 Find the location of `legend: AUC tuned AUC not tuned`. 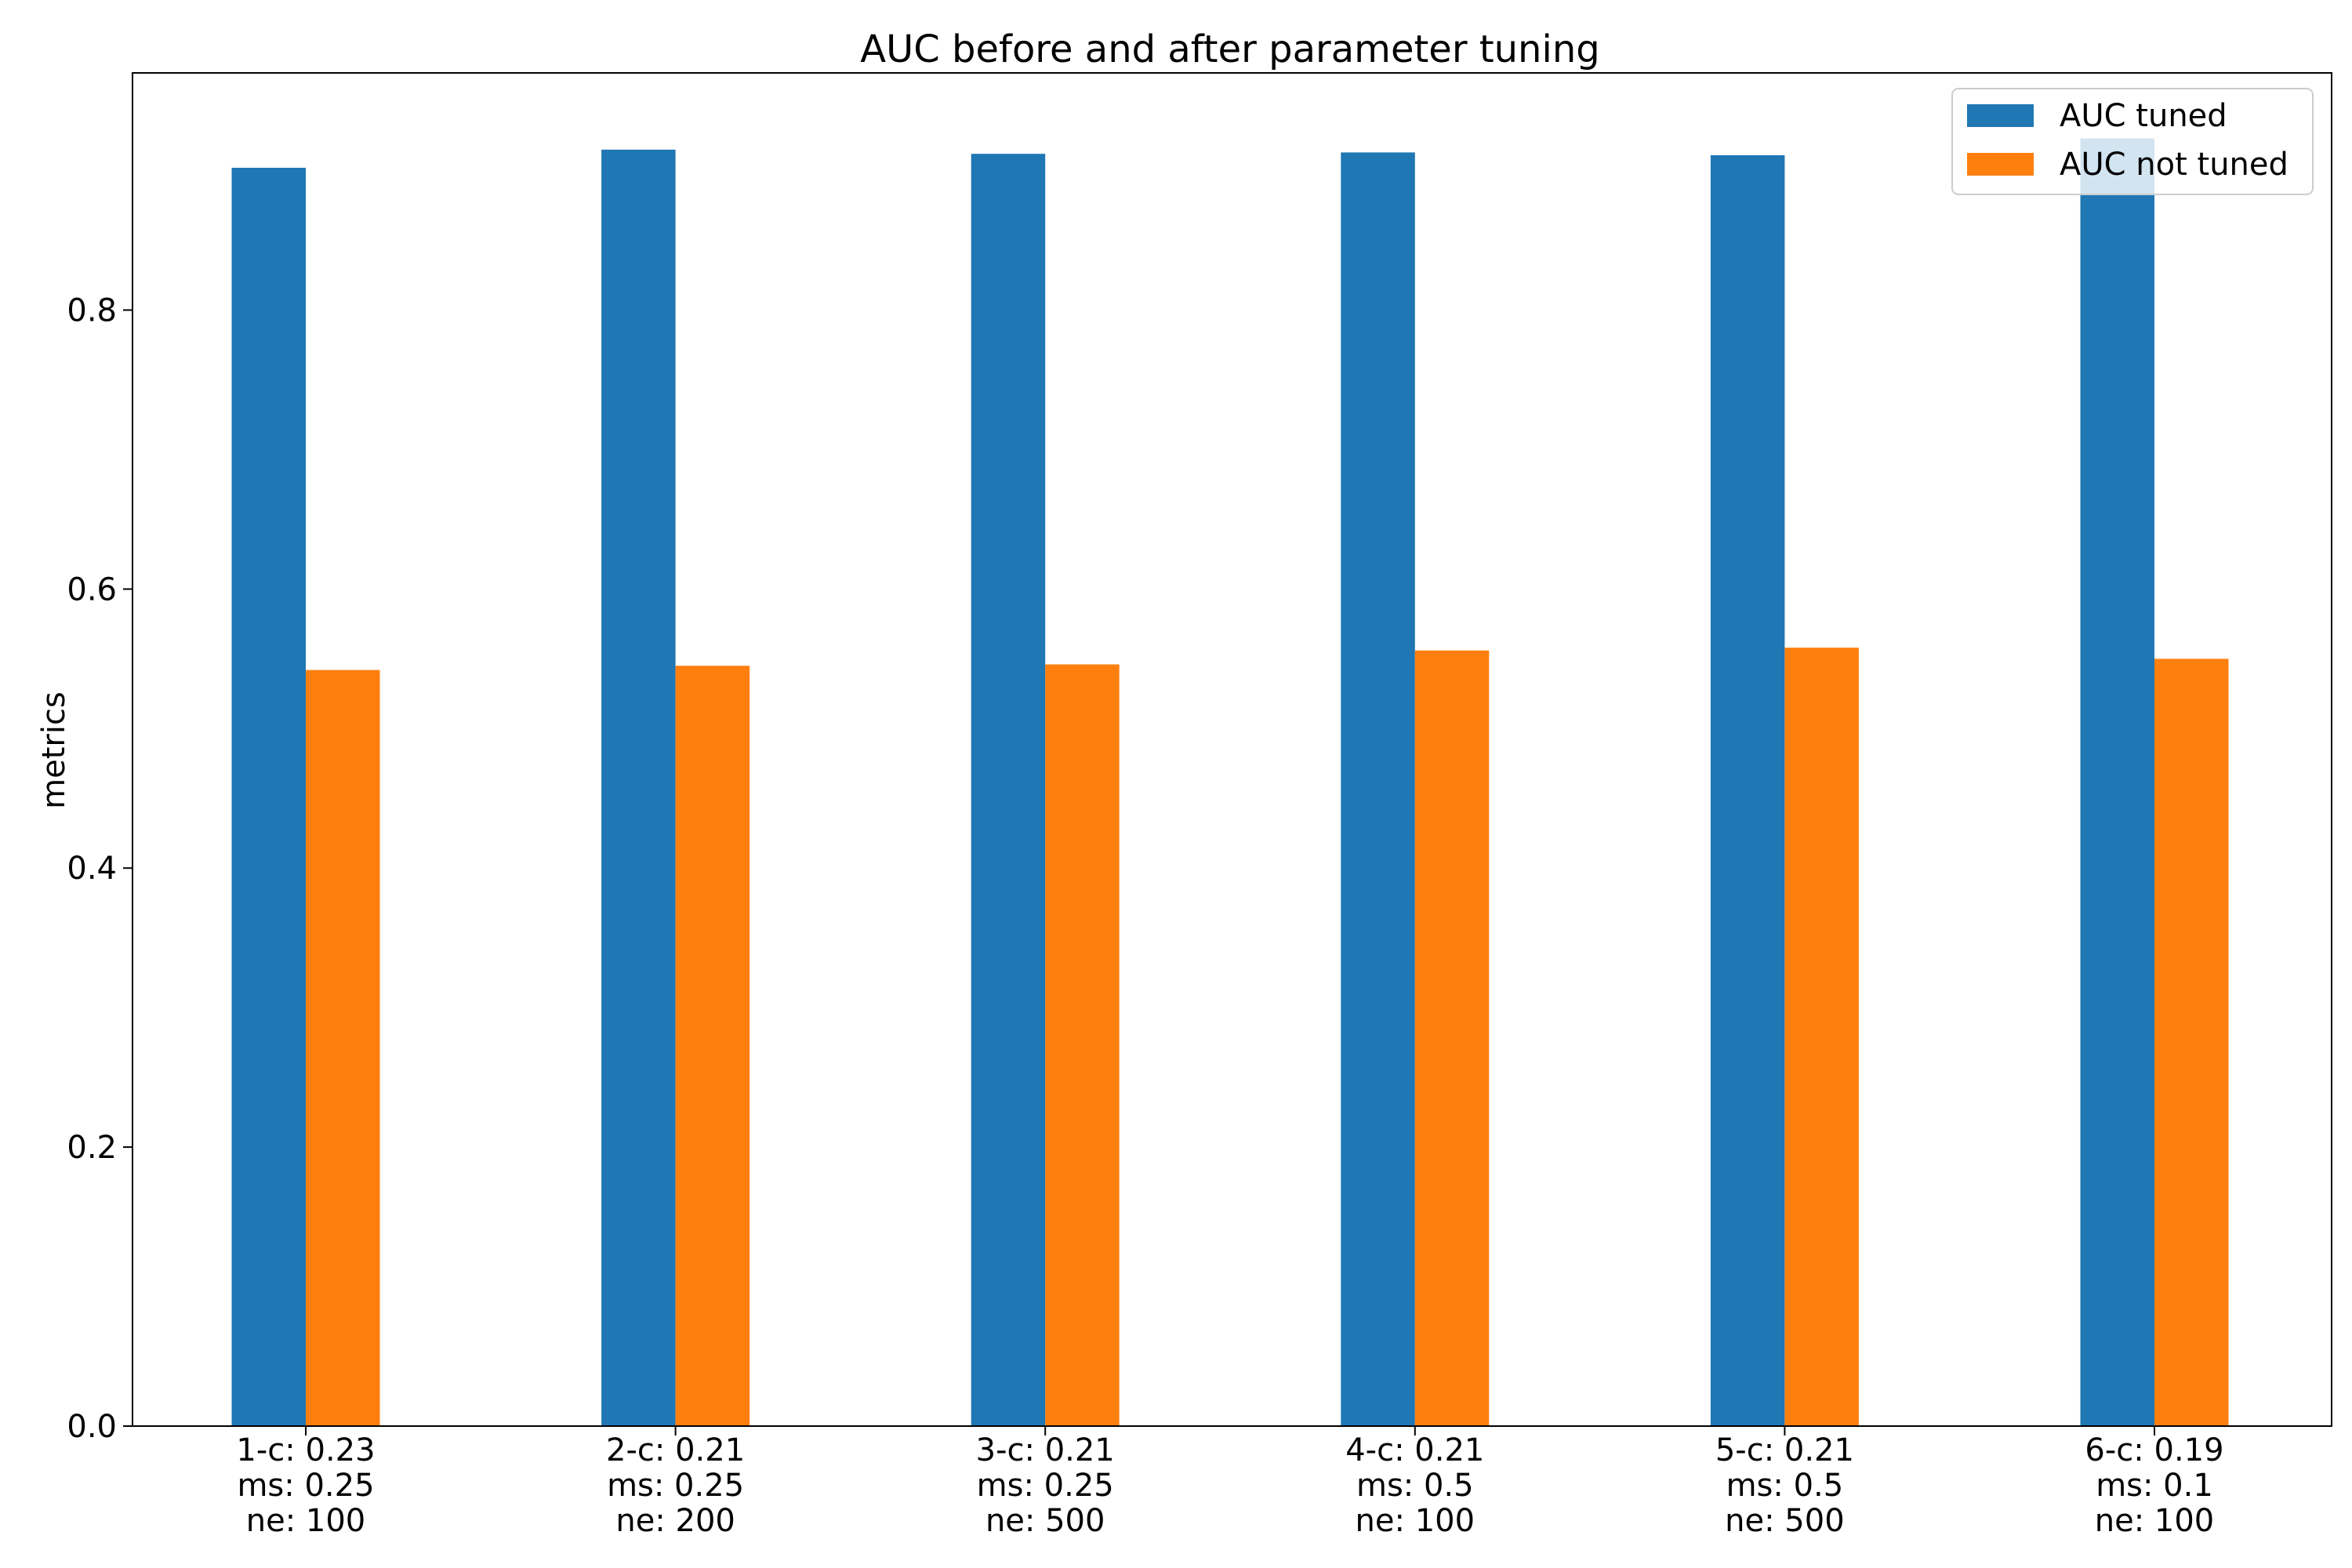

legend: AUC tuned AUC not tuned is located at coordinates (2132, 141).